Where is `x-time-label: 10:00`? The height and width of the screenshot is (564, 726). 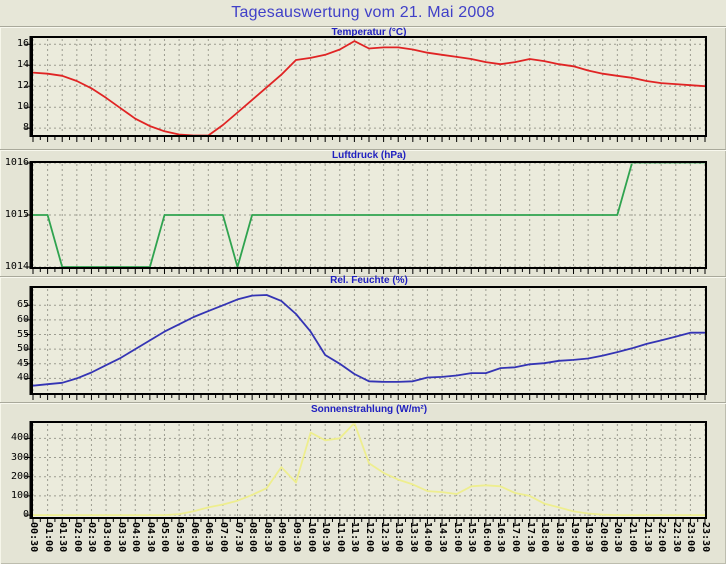 x-time-label: 10:00 is located at coordinates (311, 537).